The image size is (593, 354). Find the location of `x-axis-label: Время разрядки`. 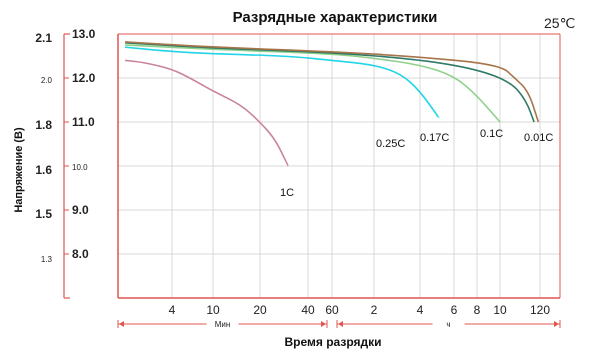

x-axis-label: Время разрядки is located at coordinates (332, 342).